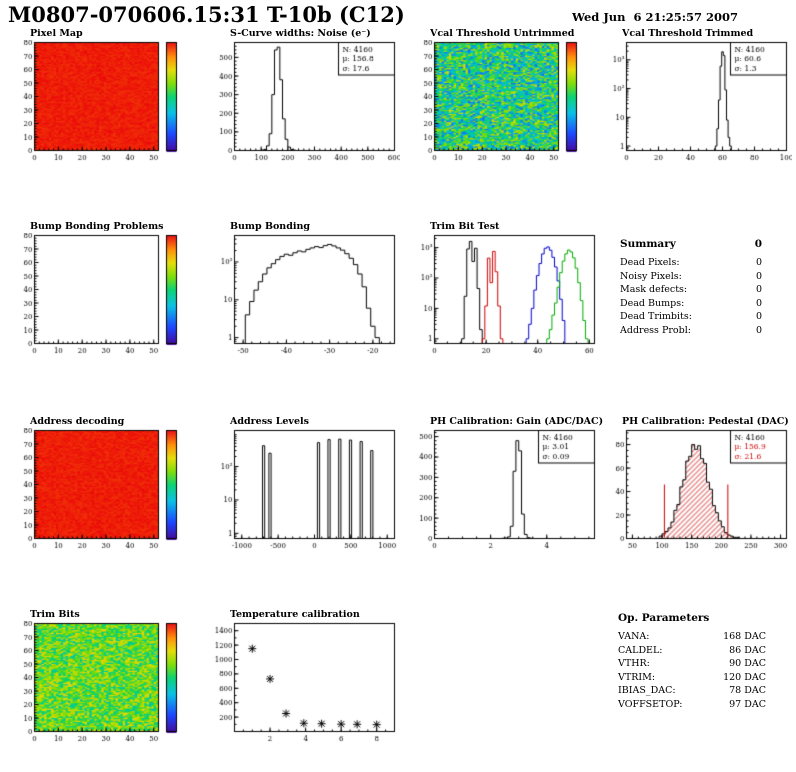  I want to click on param-label: VANA:, so click(634, 636).